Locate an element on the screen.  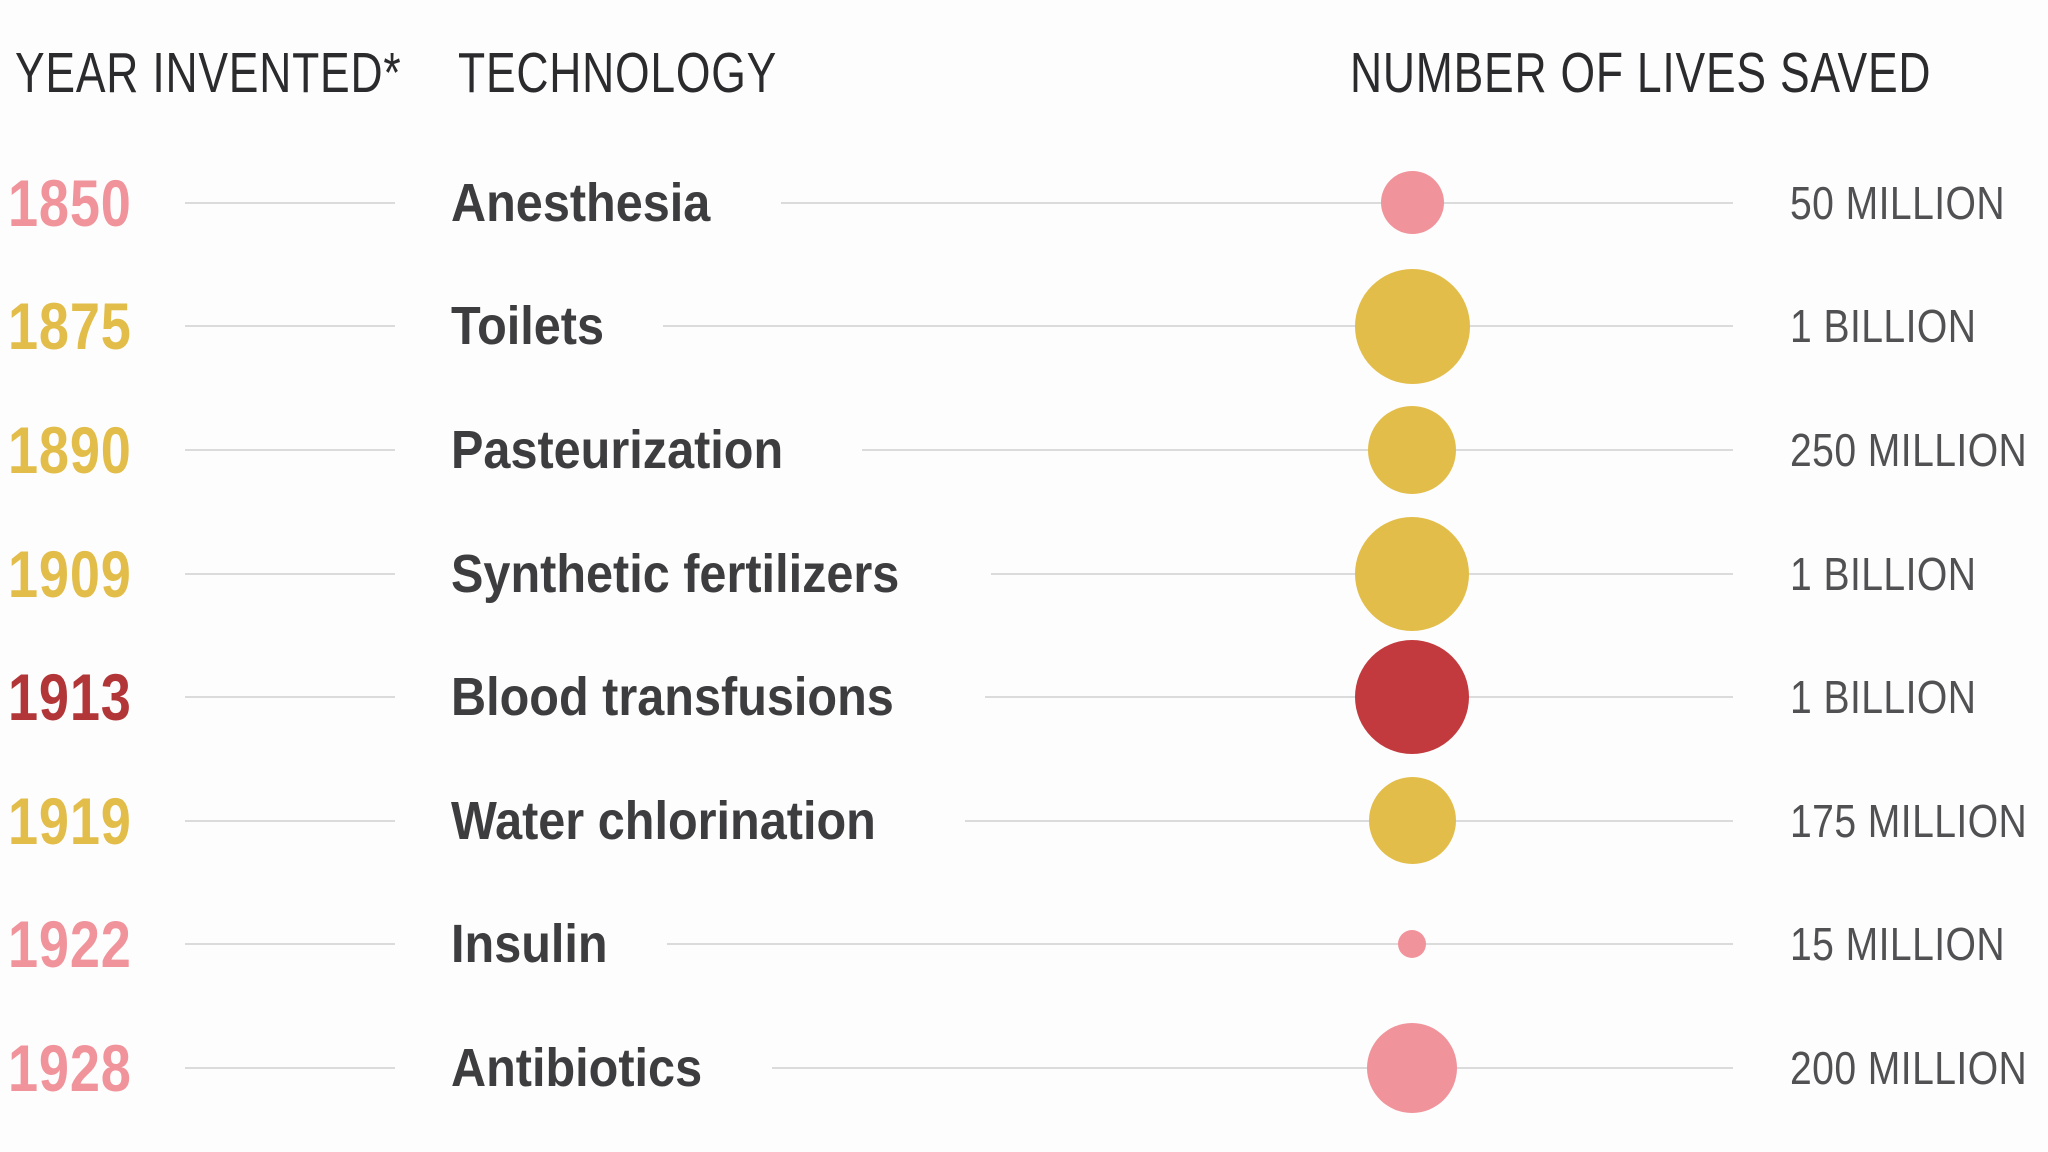
lives-saved-label: 250 MILLION is located at coordinates (1909, 449).